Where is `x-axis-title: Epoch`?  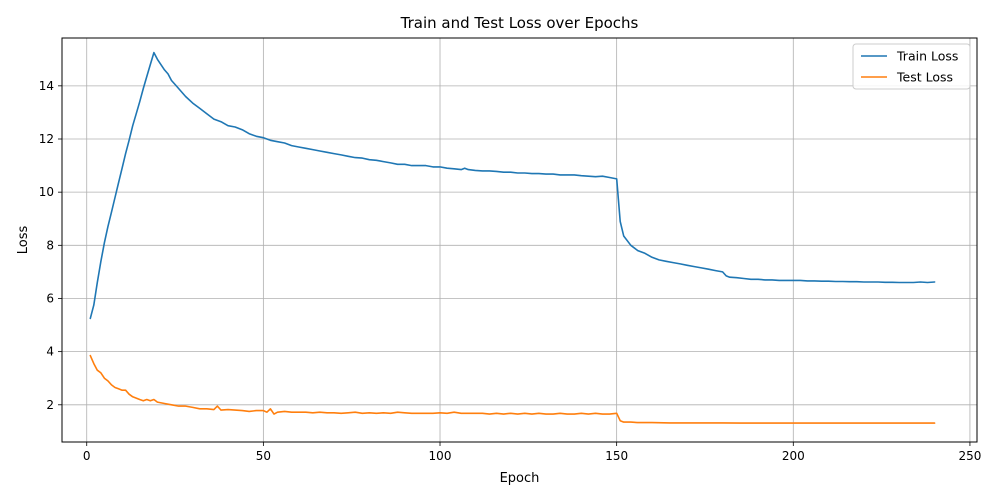 x-axis-title: Epoch is located at coordinates (520, 478).